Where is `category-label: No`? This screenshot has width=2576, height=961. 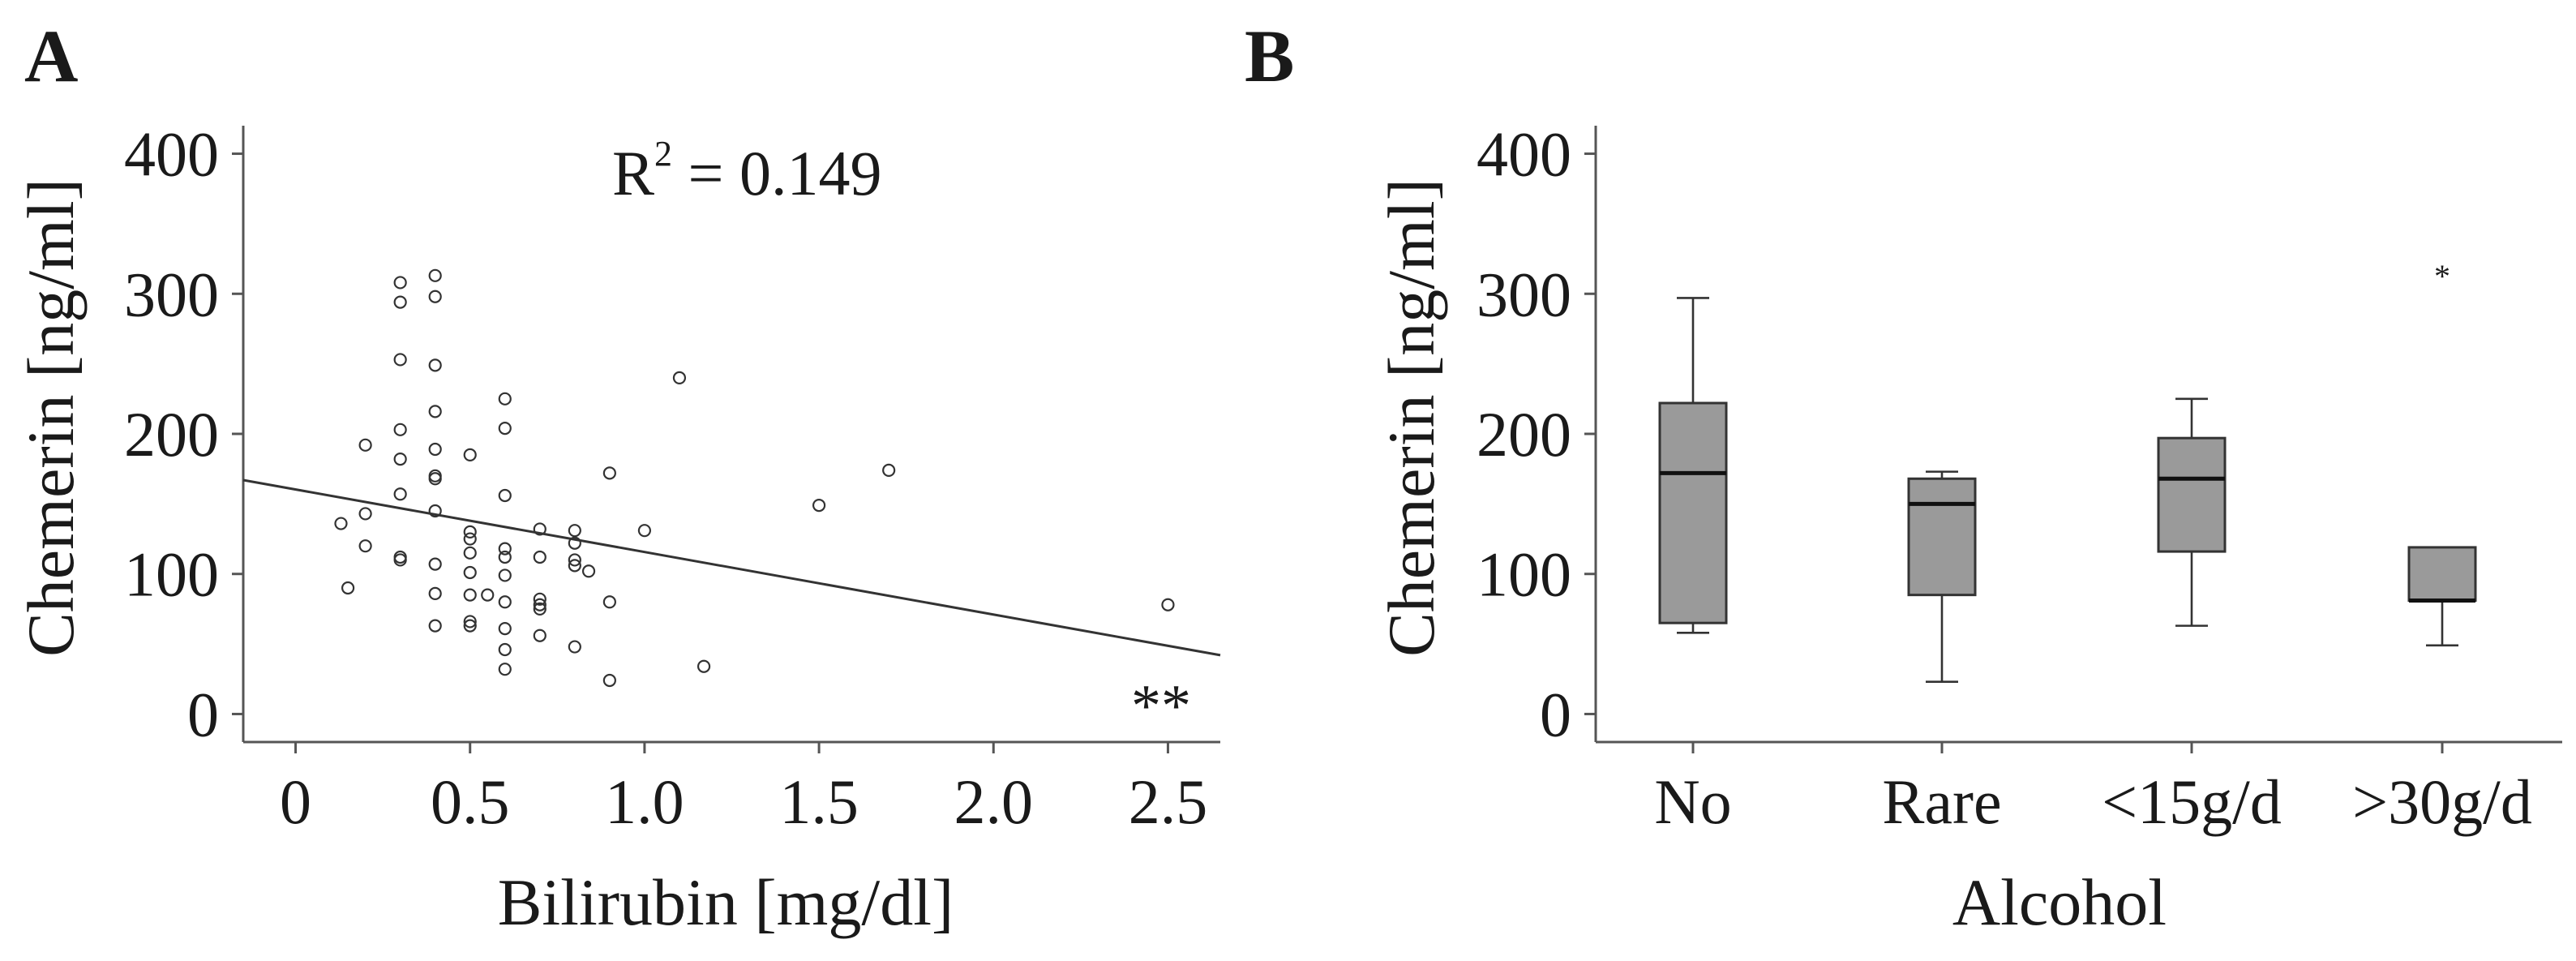 category-label: No is located at coordinates (1692, 801).